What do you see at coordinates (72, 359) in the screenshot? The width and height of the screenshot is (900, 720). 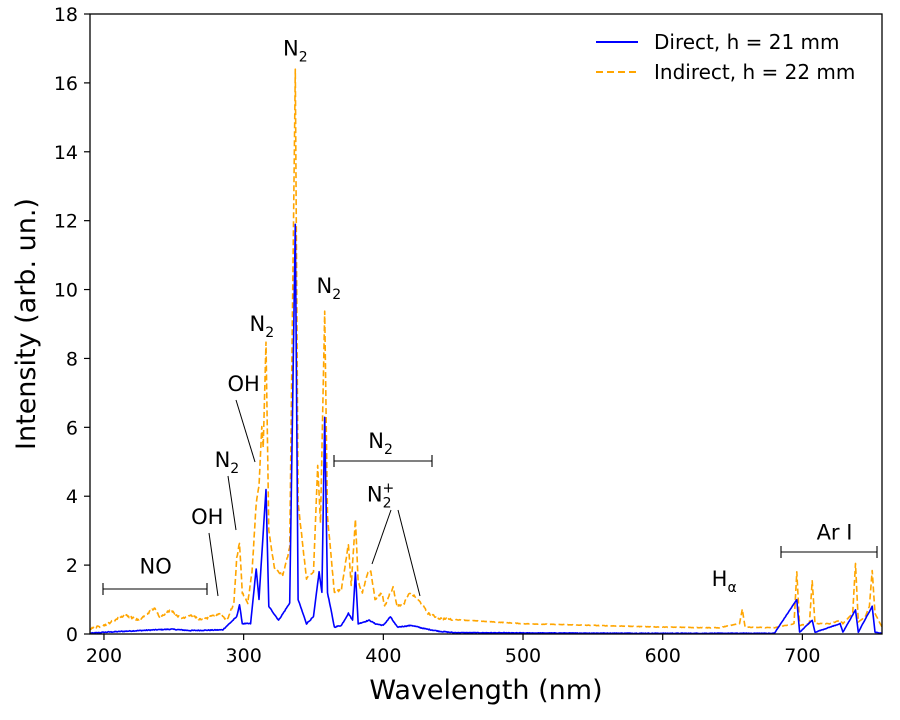 I see `y-tick-label: 8` at bounding box center [72, 359].